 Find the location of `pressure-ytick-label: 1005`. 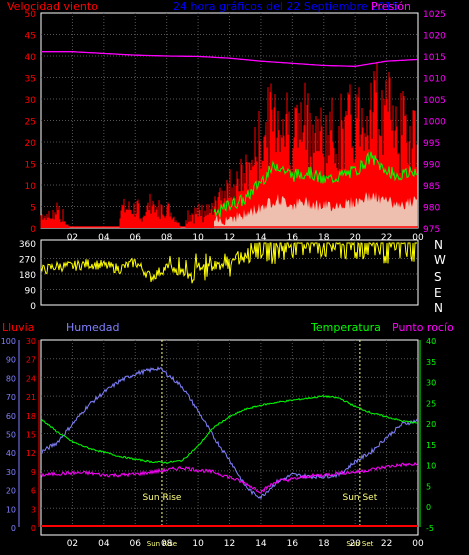

pressure-ytick-label: 1005 is located at coordinates (434, 101).